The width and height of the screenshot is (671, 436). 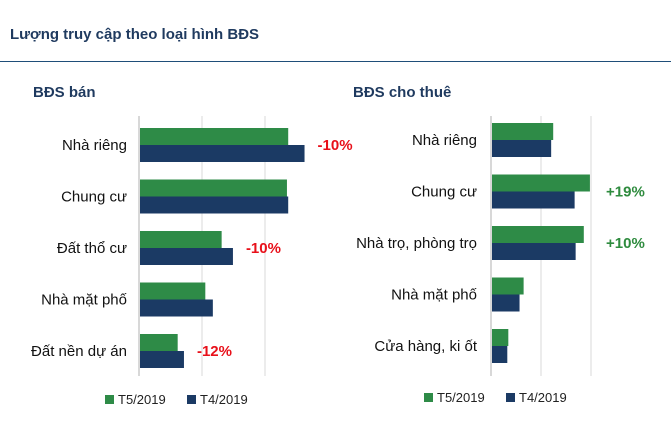 What do you see at coordinates (94, 145) in the screenshot?
I see `sale-category-label: Nhà riêng` at bounding box center [94, 145].